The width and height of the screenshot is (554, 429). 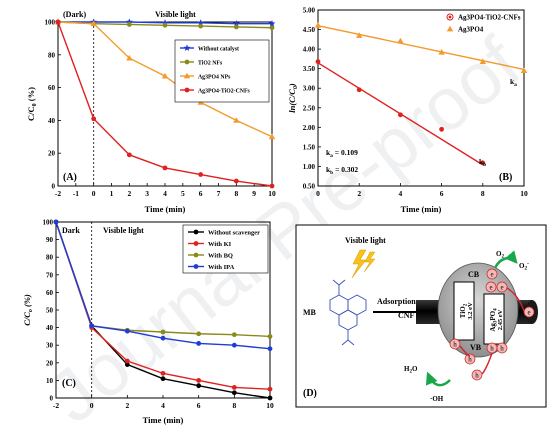 What do you see at coordinates (147, 193) in the screenshot?
I see `panel-a-xtick-label: 3` at bounding box center [147, 193].